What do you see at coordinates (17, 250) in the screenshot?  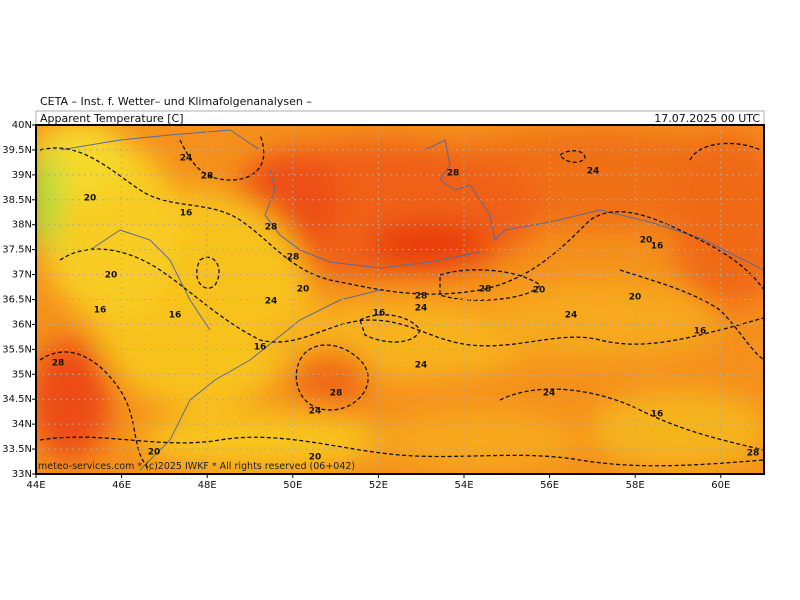 I see `lat-label: 37.5N` at bounding box center [17, 250].